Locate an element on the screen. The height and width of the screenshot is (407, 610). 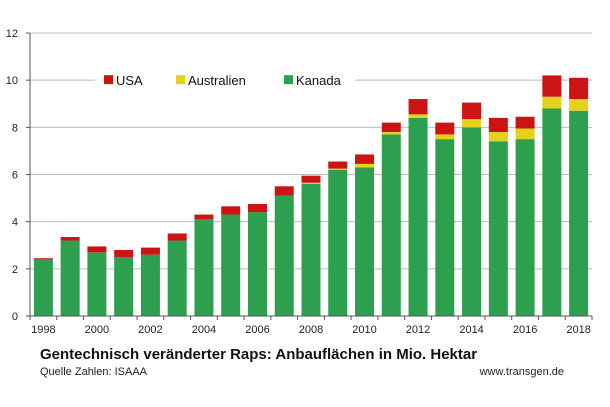
bar-usa-2004 is located at coordinates (204, 217).